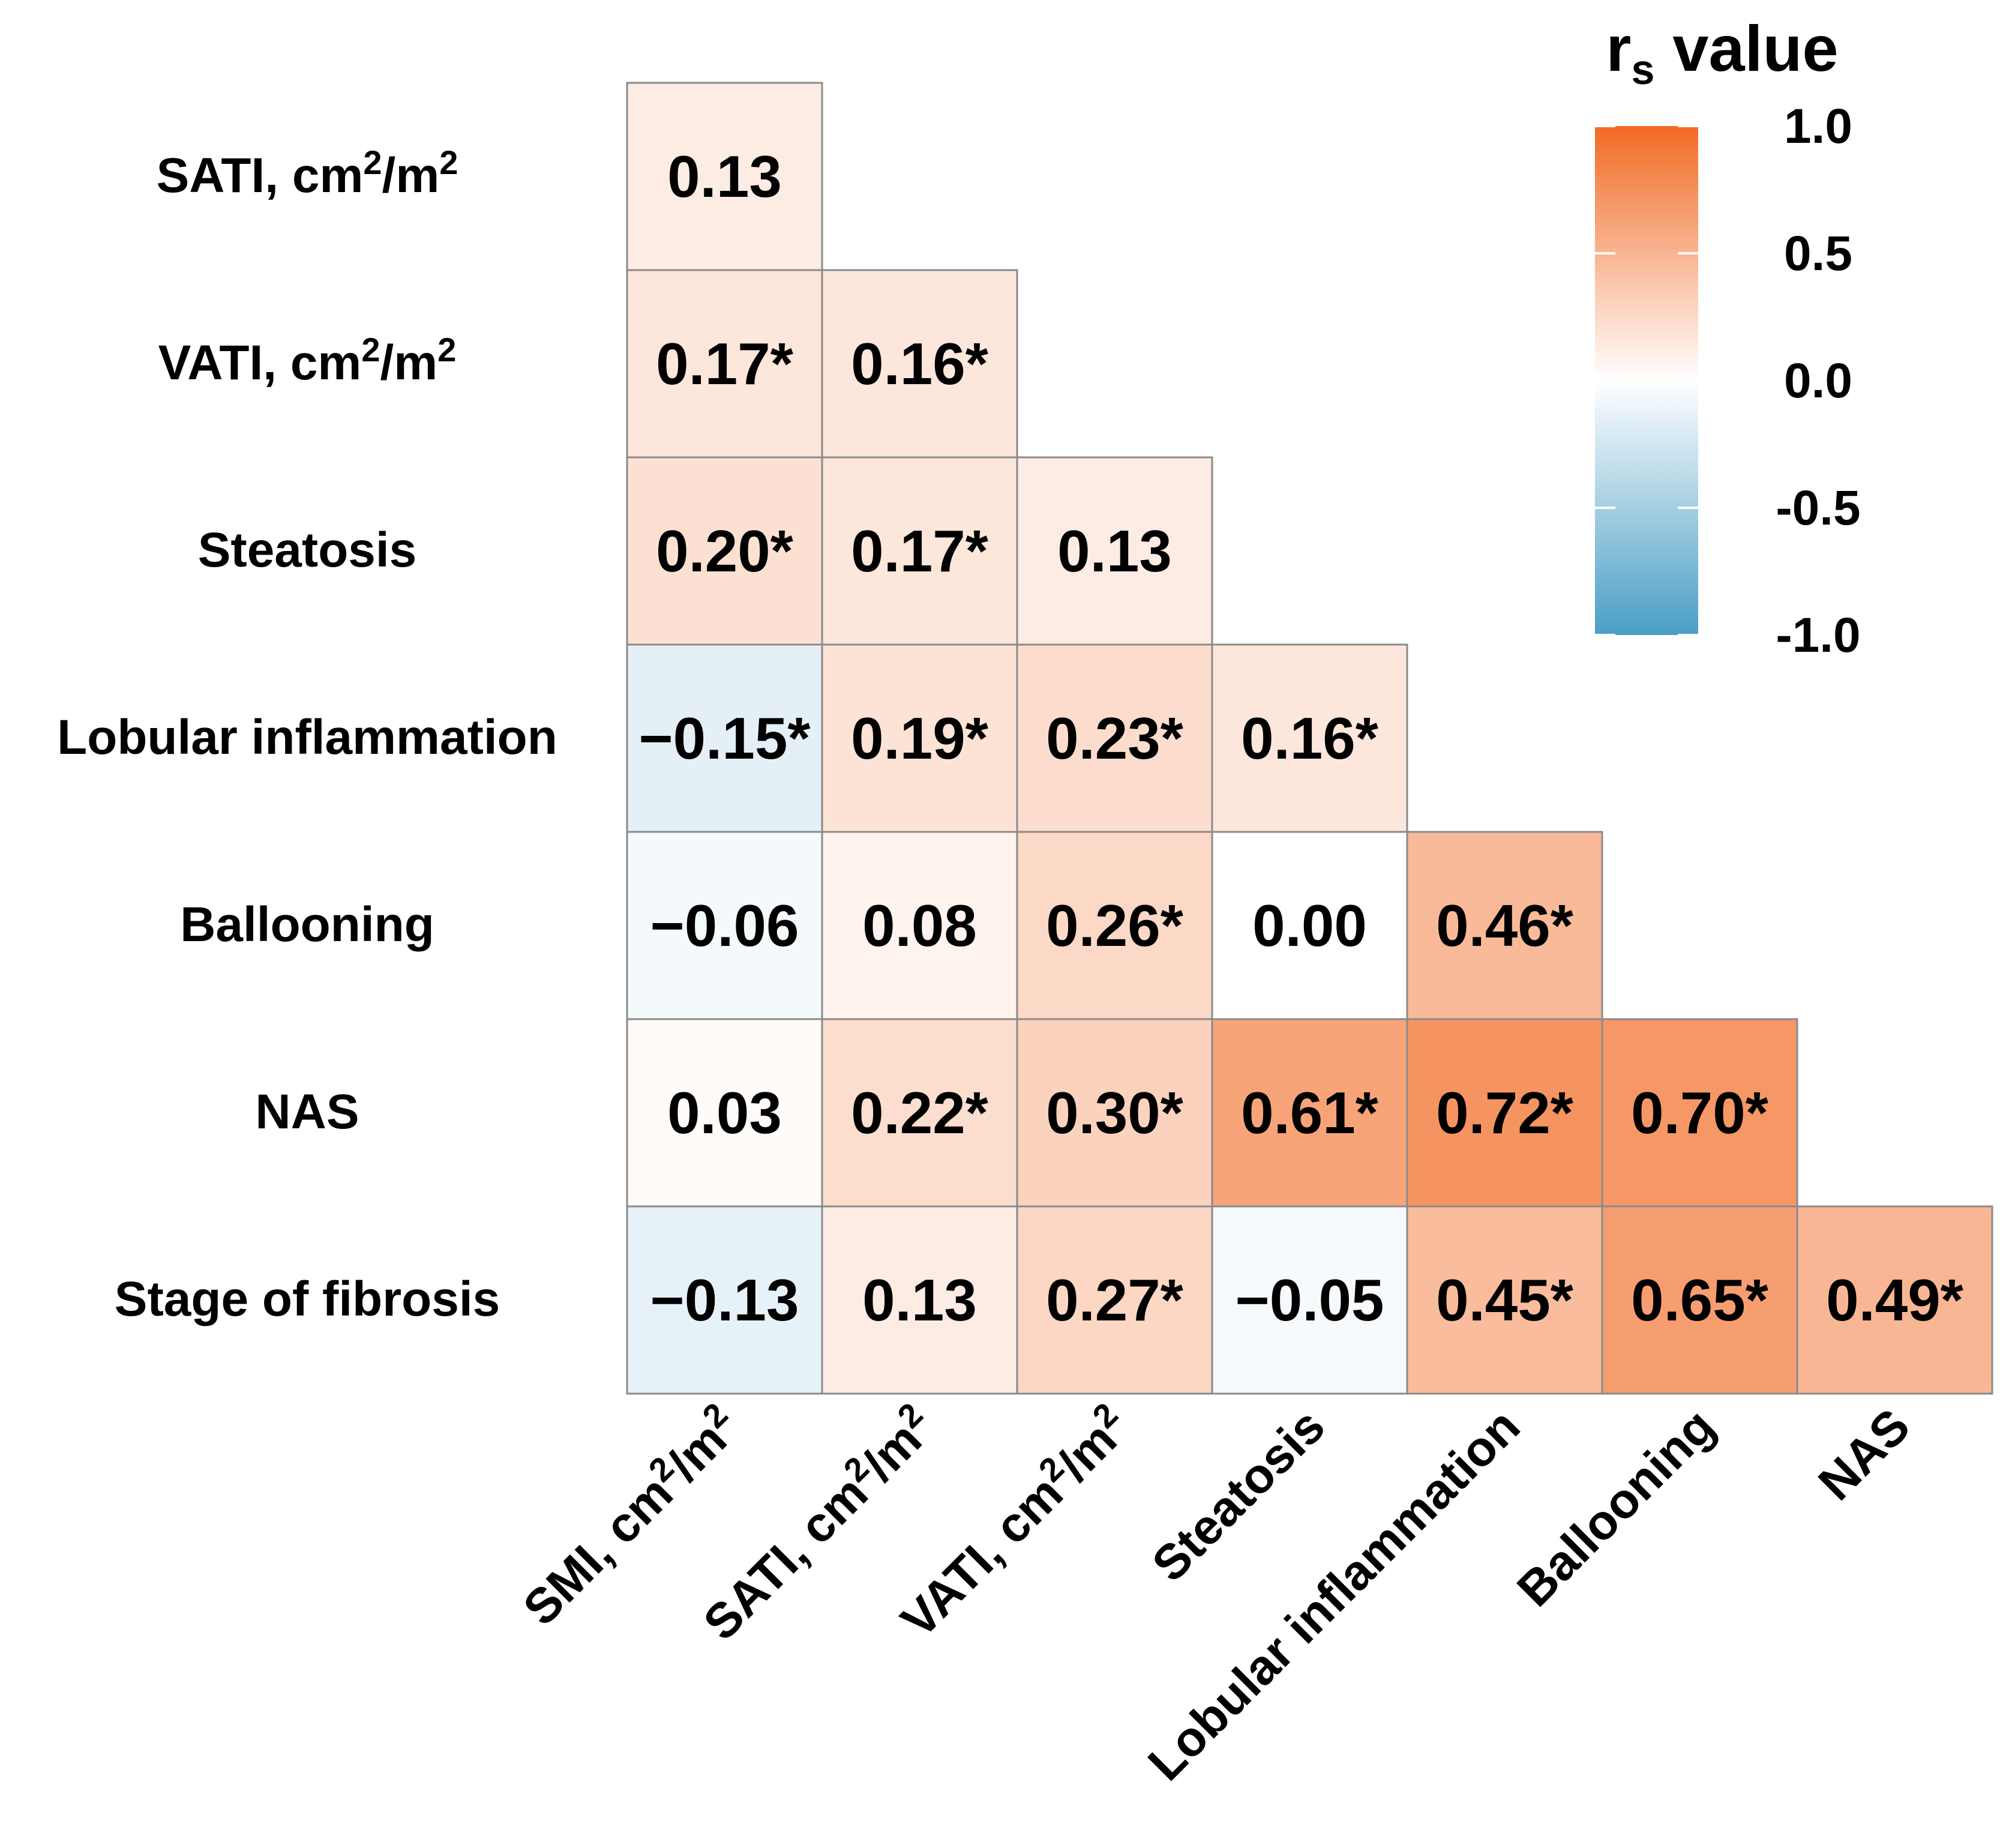 The width and height of the screenshot is (2003, 1848). I want to click on cell-value-label: −0.15*, so click(724, 738).